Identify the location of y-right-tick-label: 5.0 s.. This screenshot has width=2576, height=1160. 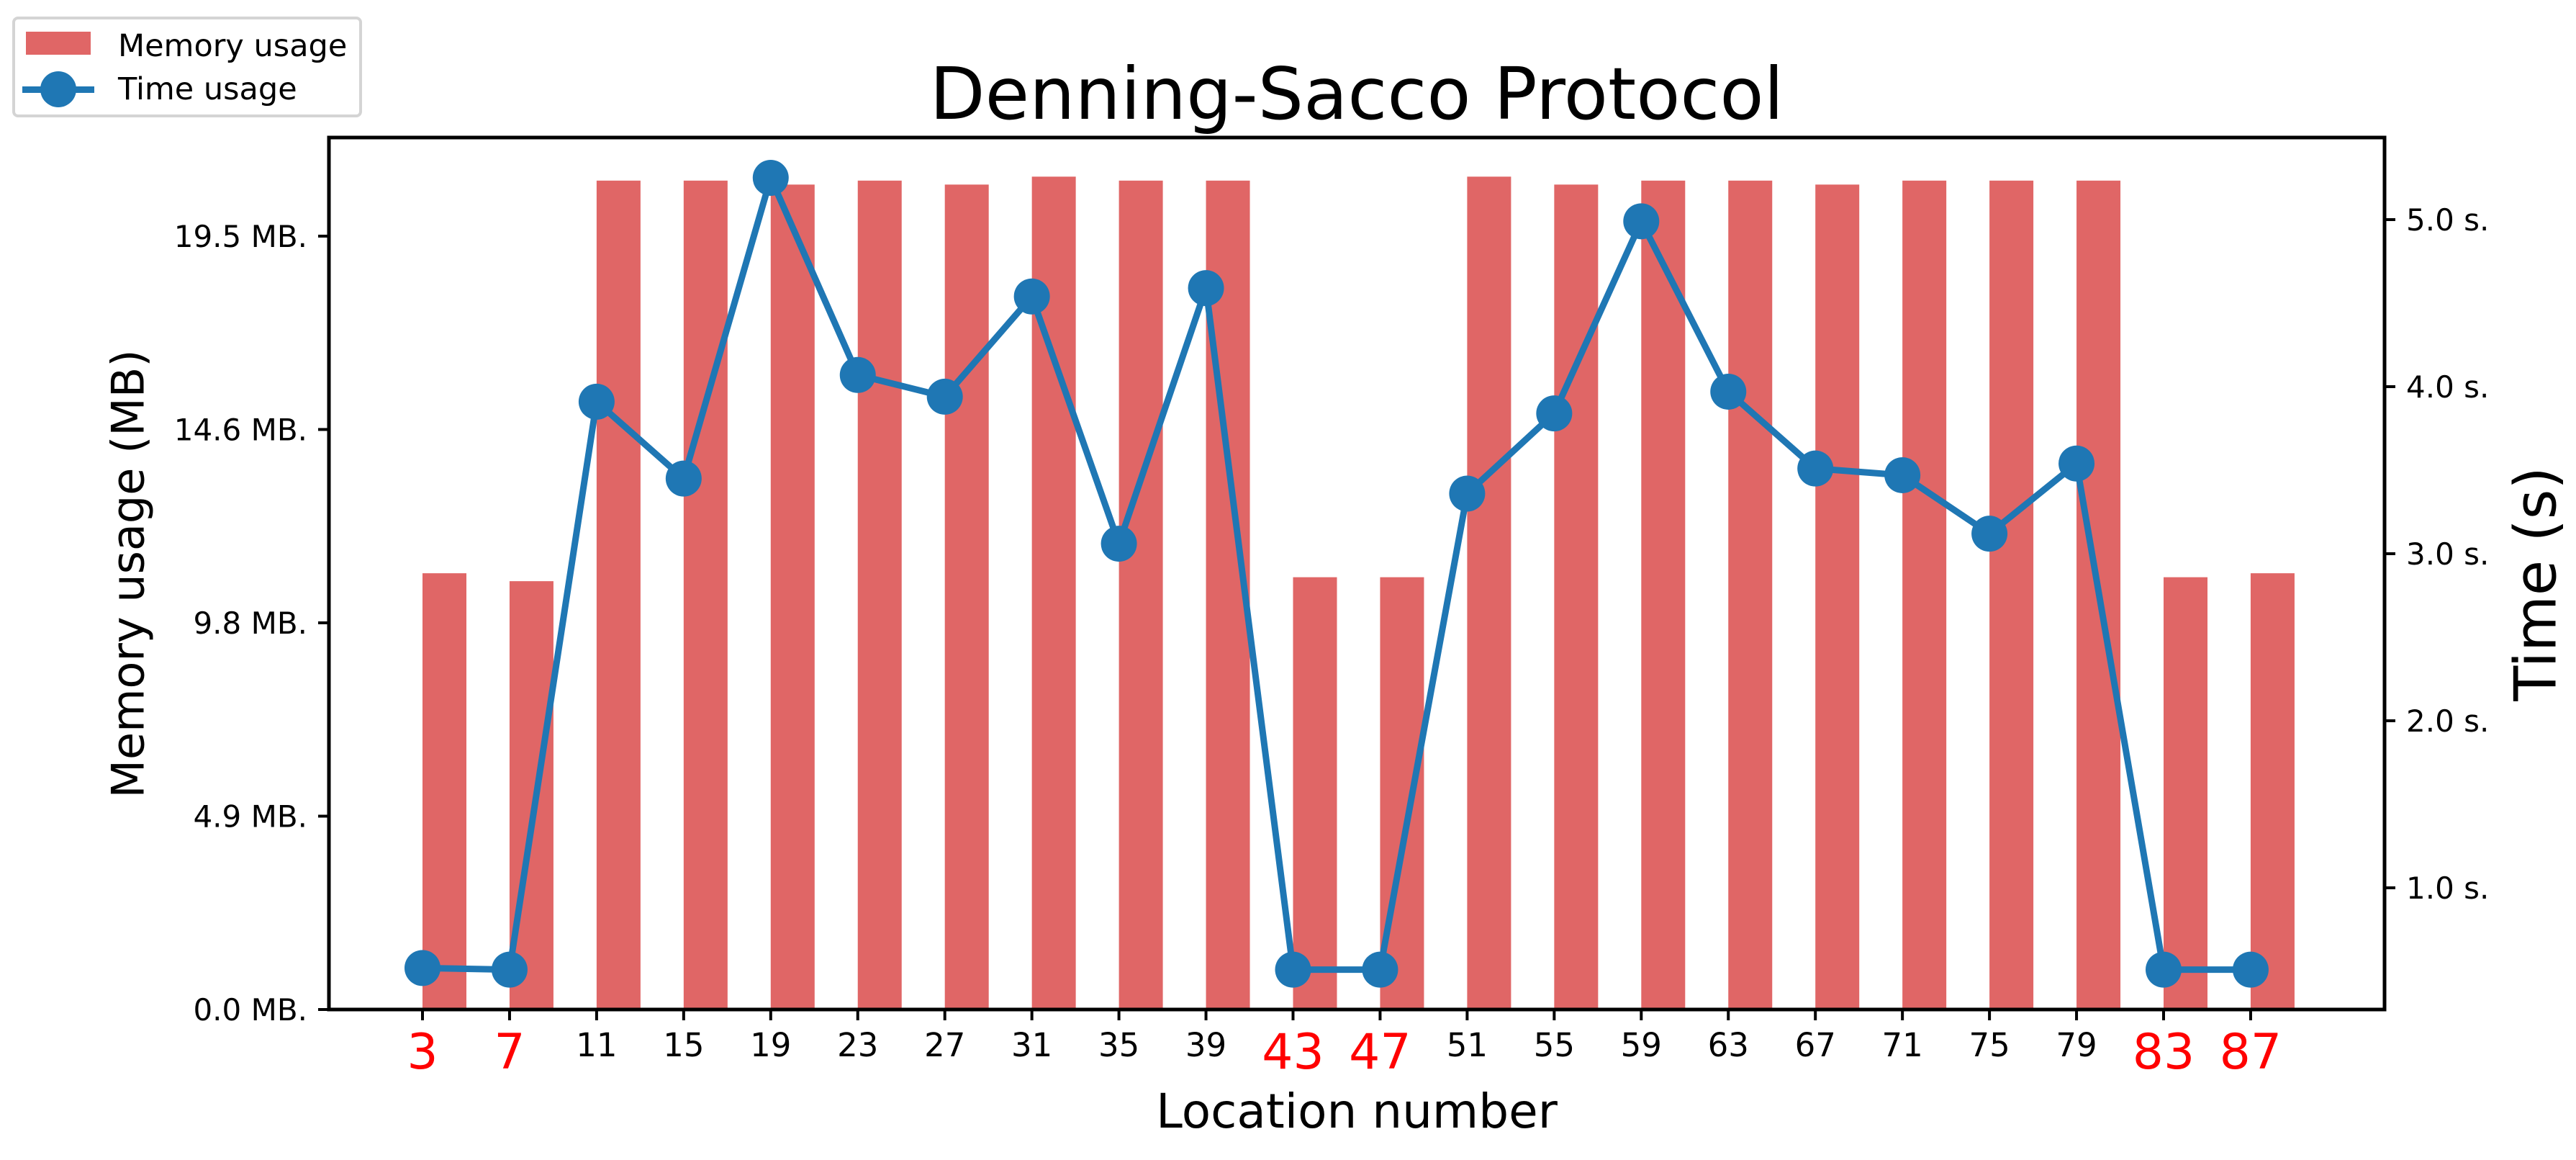
(2447, 220).